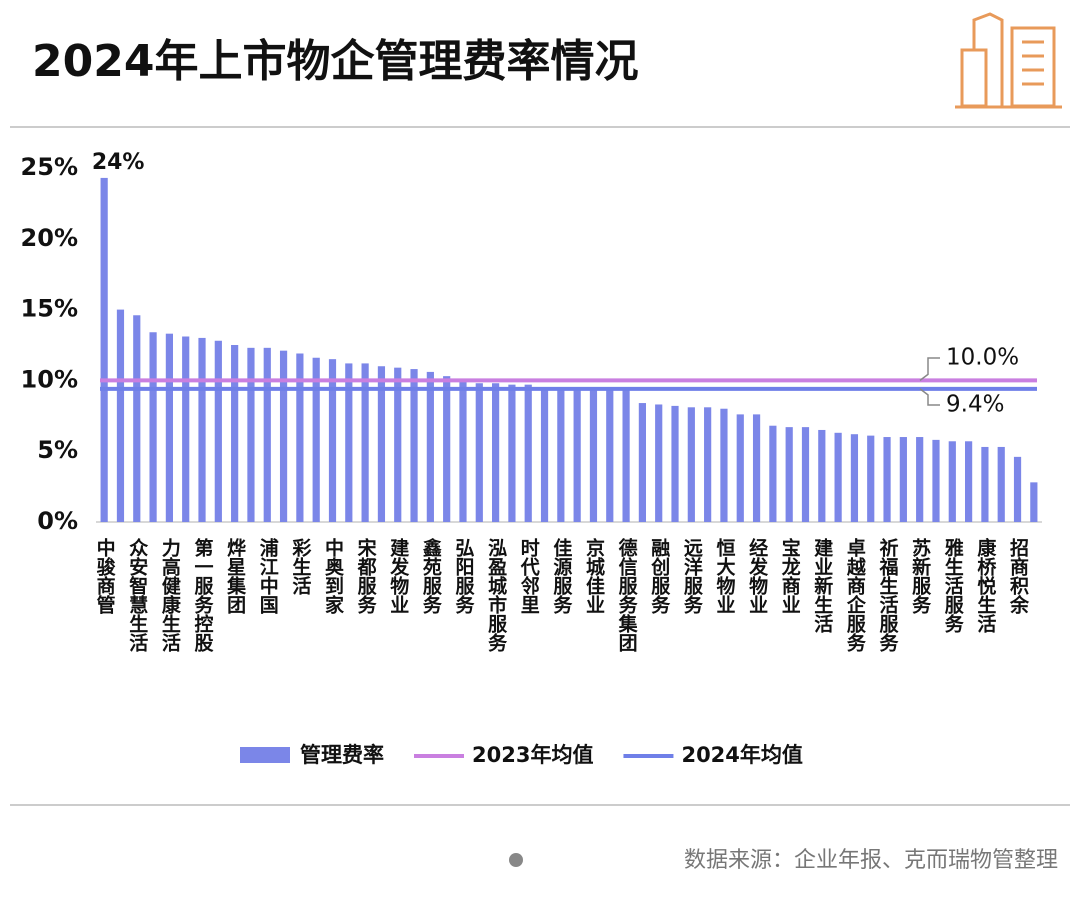 Image resolution: width=1080 pixels, height=924 pixels. What do you see at coordinates (463, 576) in the screenshot?
I see `x-tick-label: 弘阳服务` at bounding box center [463, 576].